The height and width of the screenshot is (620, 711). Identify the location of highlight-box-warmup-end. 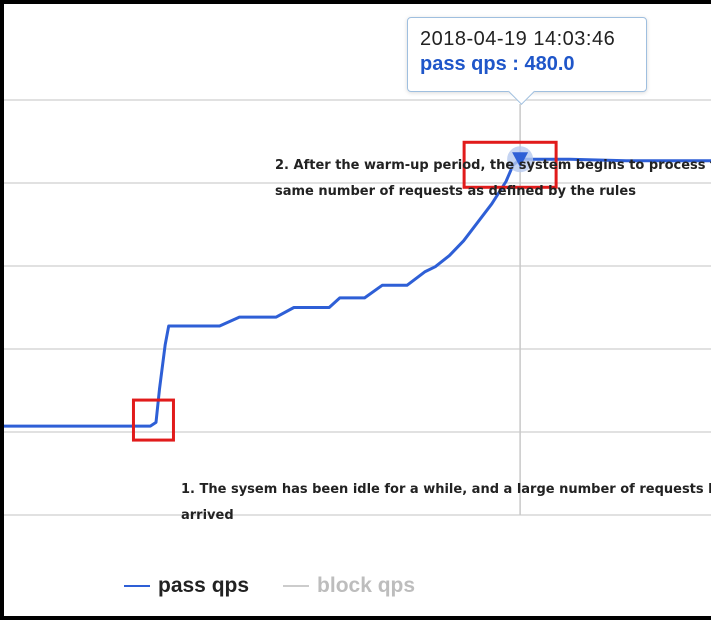
(510, 164).